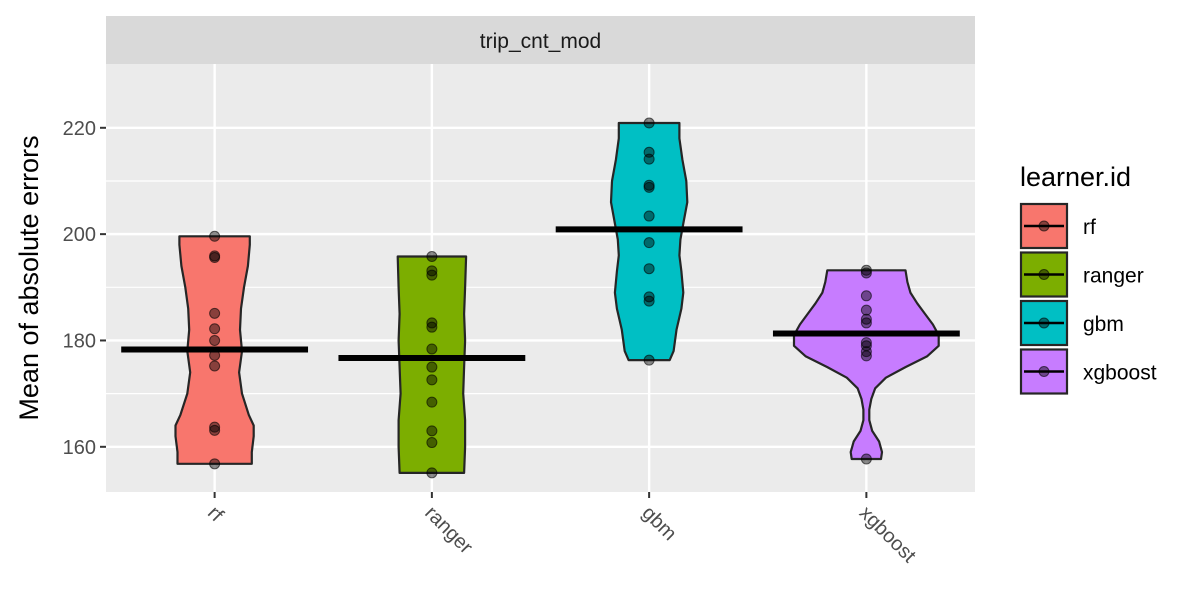 The image size is (1200, 600). Describe the element at coordinates (1089, 227) in the screenshot. I see `legend-label: rf` at that location.